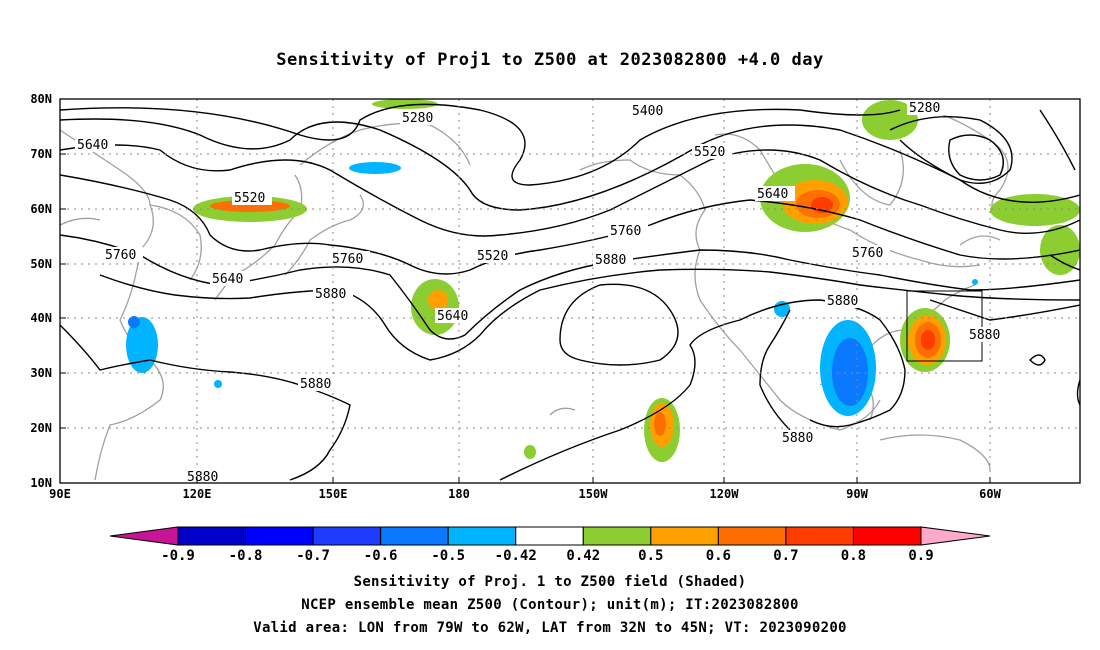 This screenshot has height=650, width=1100. I want to click on colorbar-label: 0.5, so click(650, 556).